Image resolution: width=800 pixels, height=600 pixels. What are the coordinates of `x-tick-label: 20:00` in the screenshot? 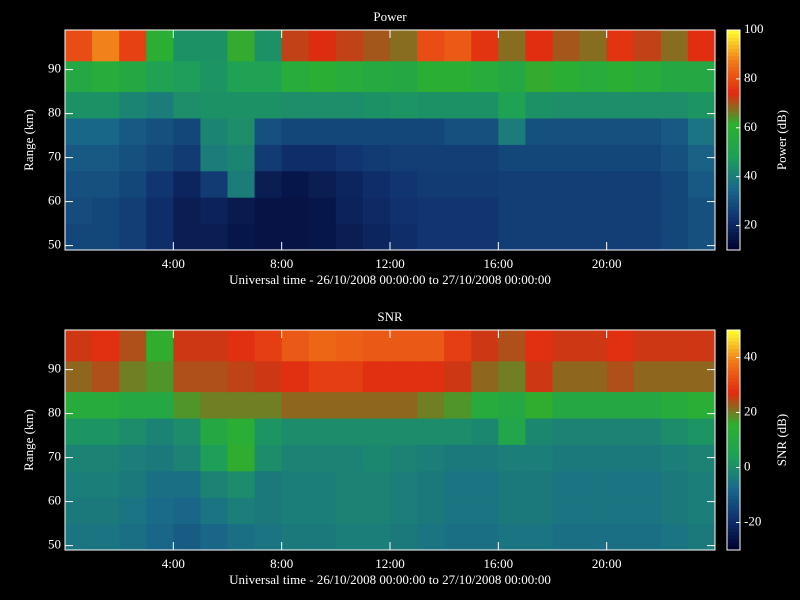 It's located at (607, 563).